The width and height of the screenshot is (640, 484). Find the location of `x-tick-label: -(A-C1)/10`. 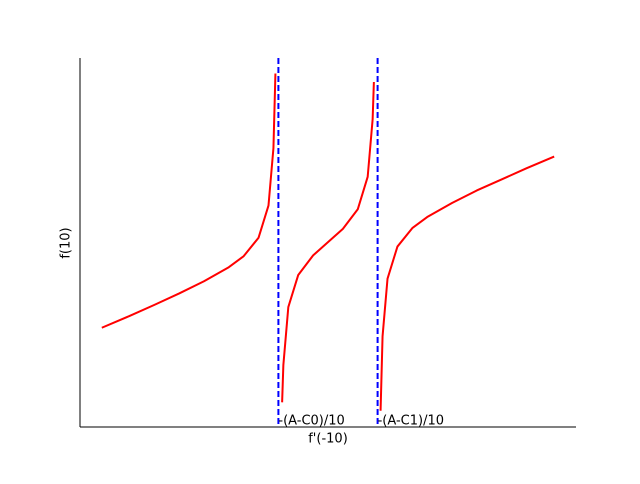

x-tick-label: -(A-C1)/10 is located at coordinates (411, 421).